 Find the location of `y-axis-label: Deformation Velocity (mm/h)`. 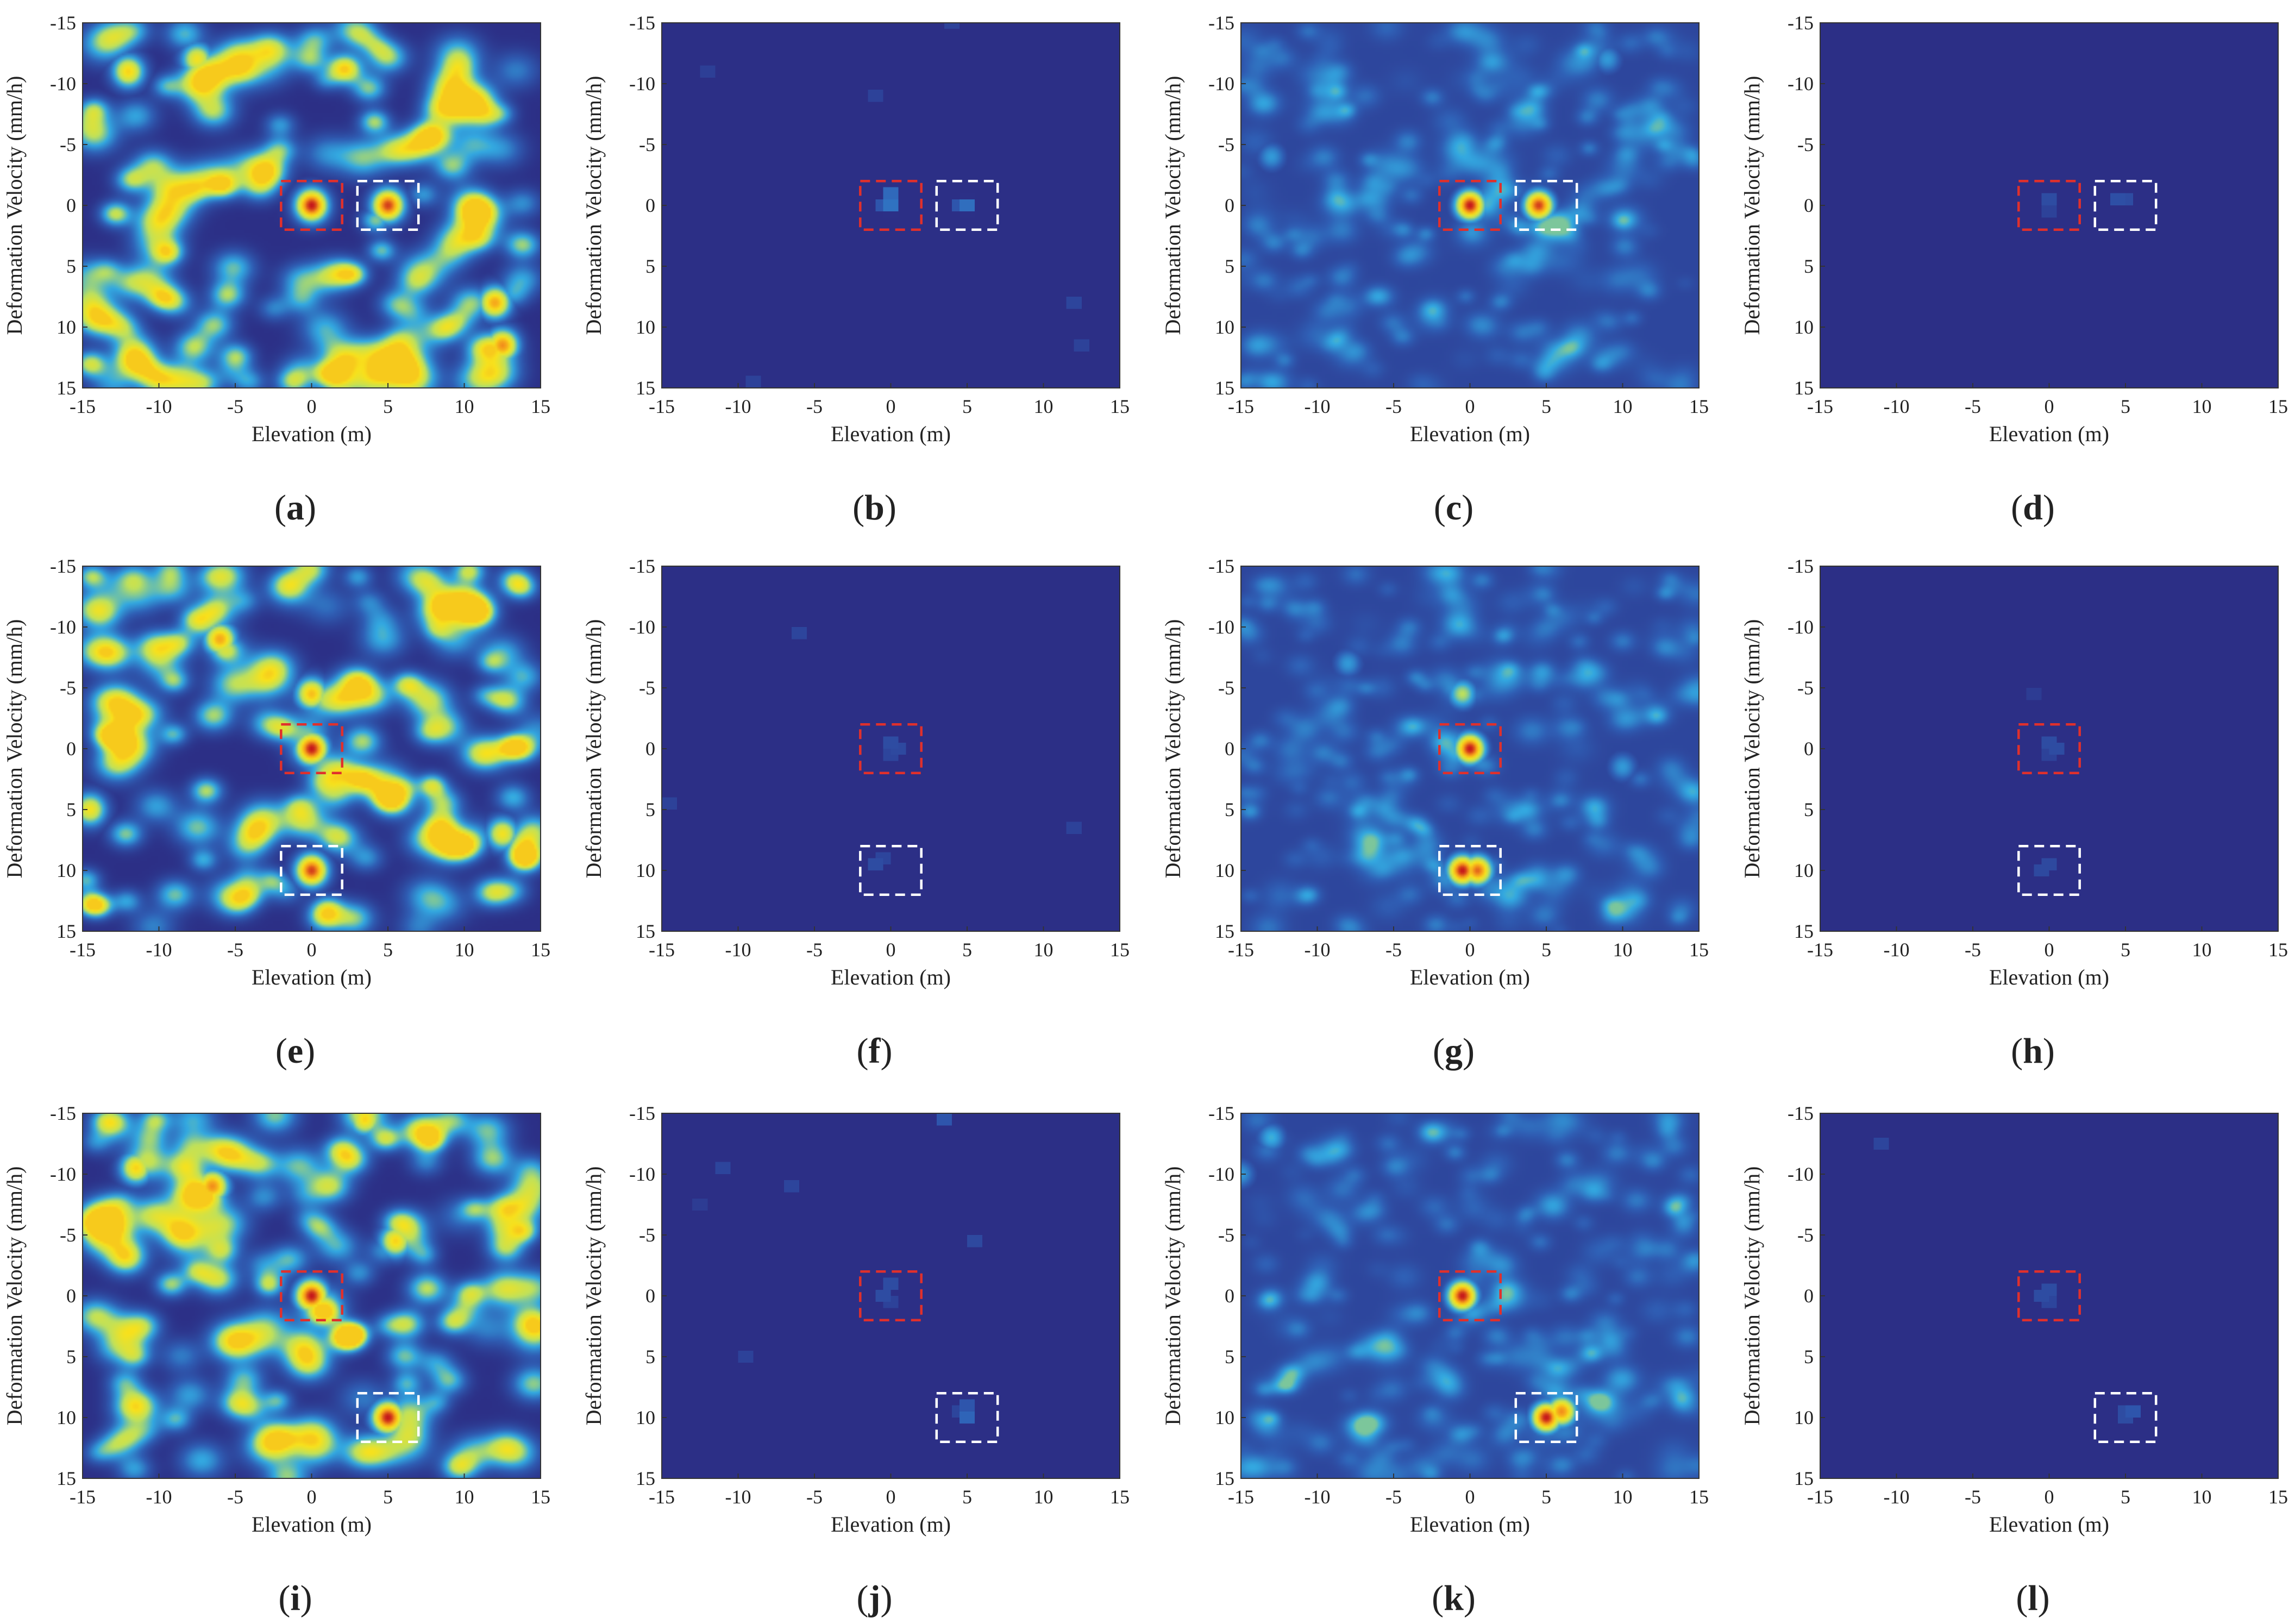

y-axis-label: Deformation Velocity (mm/h) is located at coordinates (14, 749).